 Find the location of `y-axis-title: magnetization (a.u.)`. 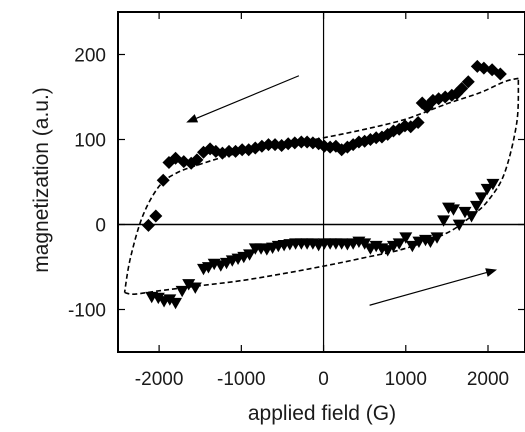

y-axis-title: magnetization (a.u.) is located at coordinates (41, 180).